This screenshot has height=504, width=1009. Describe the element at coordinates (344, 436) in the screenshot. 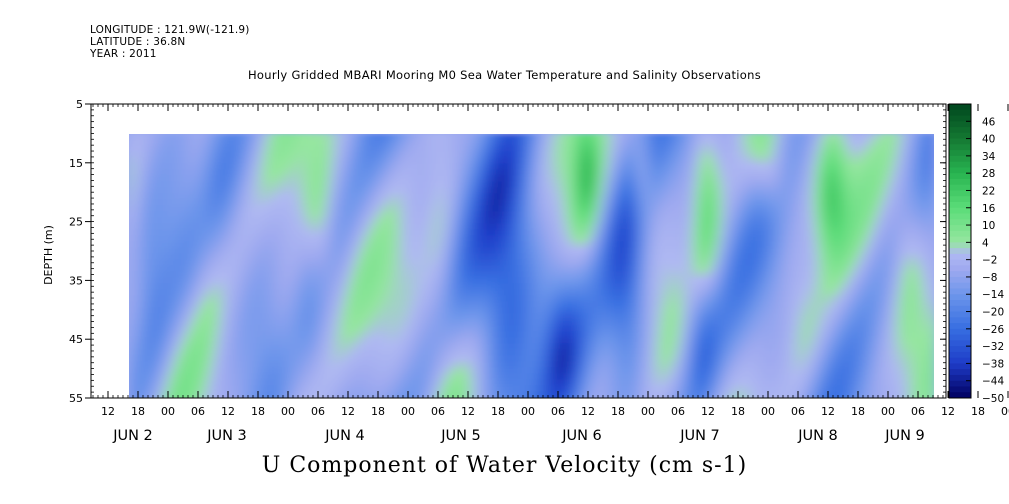

I see `x-day-label: JUN 4` at that location.